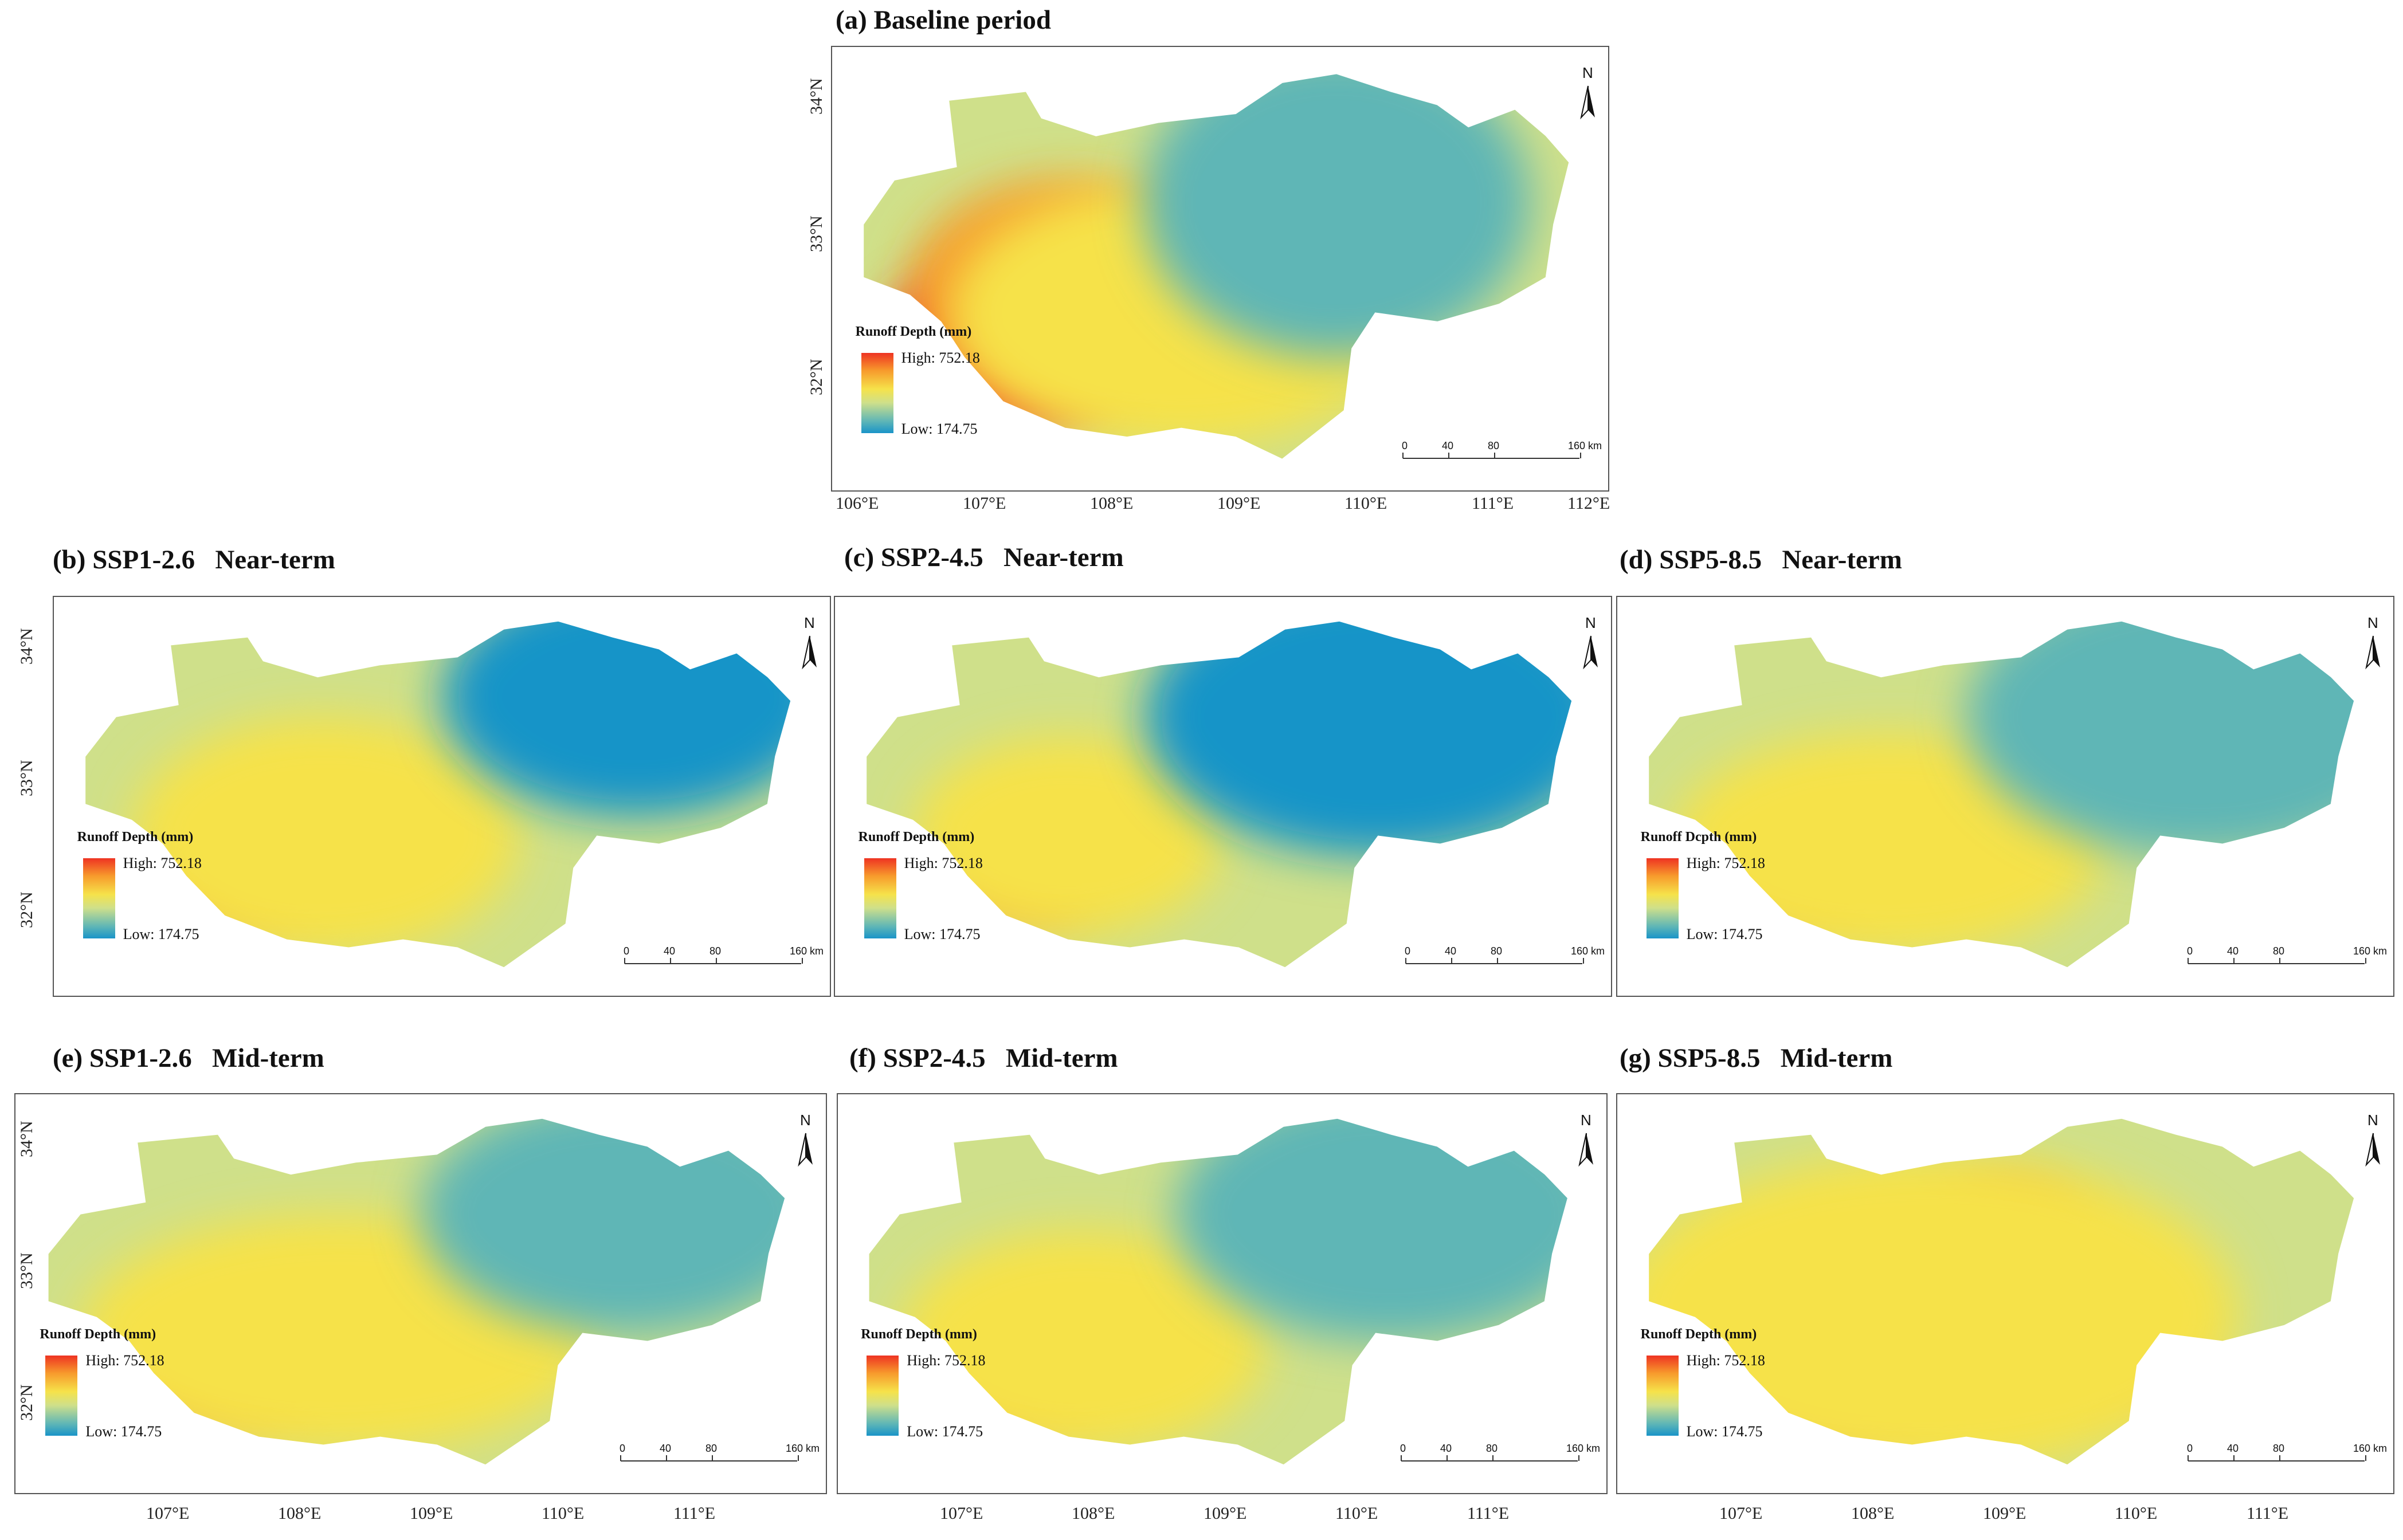  What do you see at coordinates (1741, 1513) in the screenshot?
I see `lon-tick-g-107: 107°E` at bounding box center [1741, 1513].